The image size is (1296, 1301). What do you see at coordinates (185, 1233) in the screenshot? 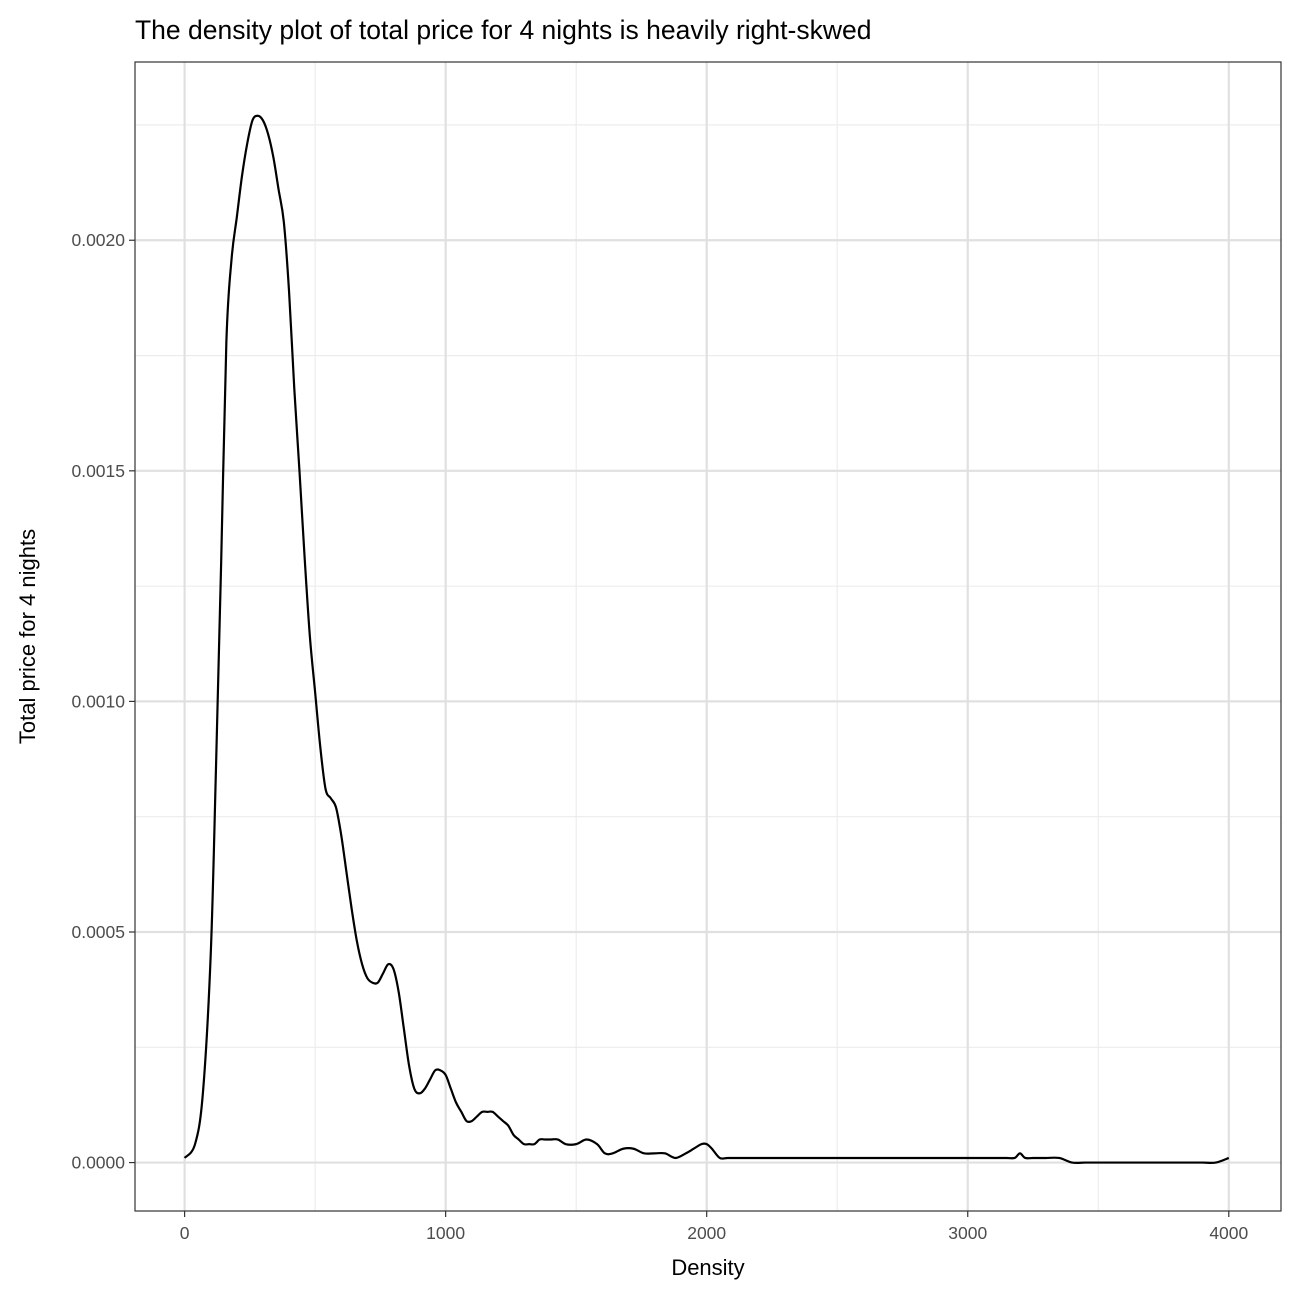
I see `x-tick-label: 0` at bounding box center [185, 1233].